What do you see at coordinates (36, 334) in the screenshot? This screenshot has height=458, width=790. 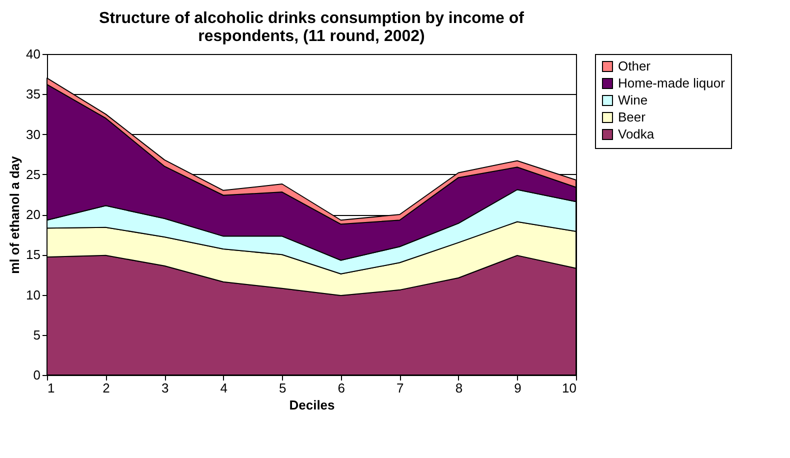 I see `y-tick-label: 5` at bounding box center [36, 334].